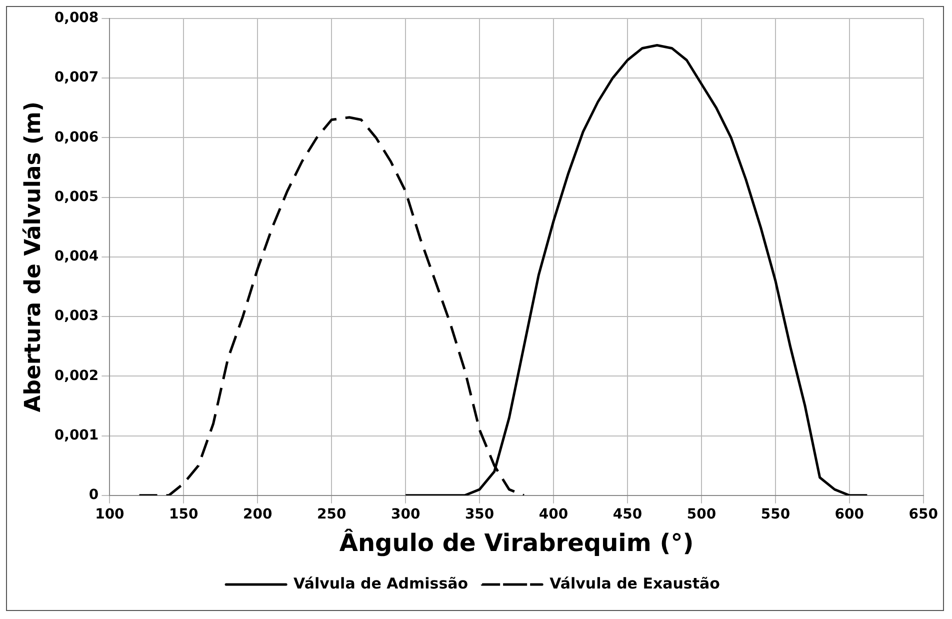 Image resolution: width=952 pixels, height=619 pixels. I want to click on y-axis-title: Abertura de Válvulas (m), so click(33, 257).